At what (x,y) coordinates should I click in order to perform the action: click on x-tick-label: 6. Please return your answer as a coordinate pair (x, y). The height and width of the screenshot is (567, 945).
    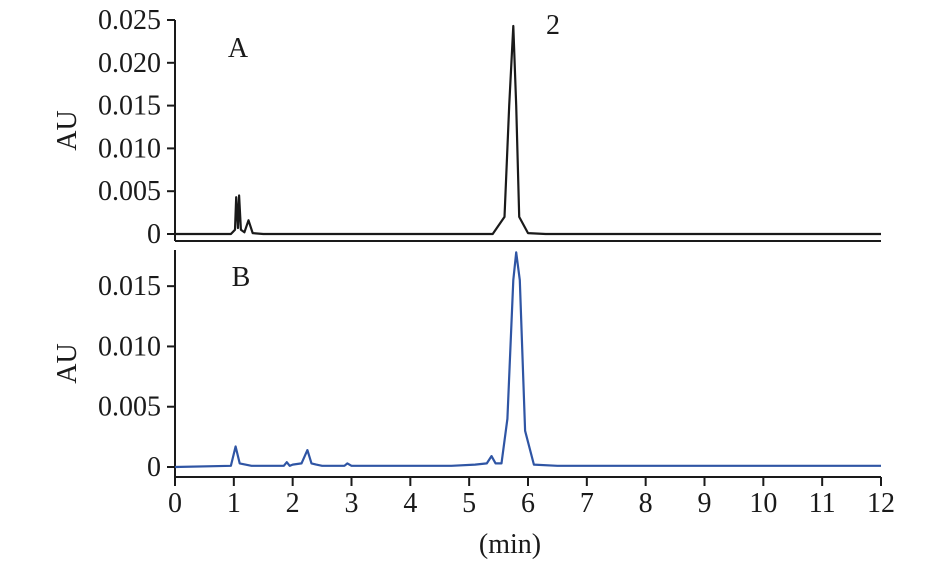
    Looking at the image, I should click on (528, 503).